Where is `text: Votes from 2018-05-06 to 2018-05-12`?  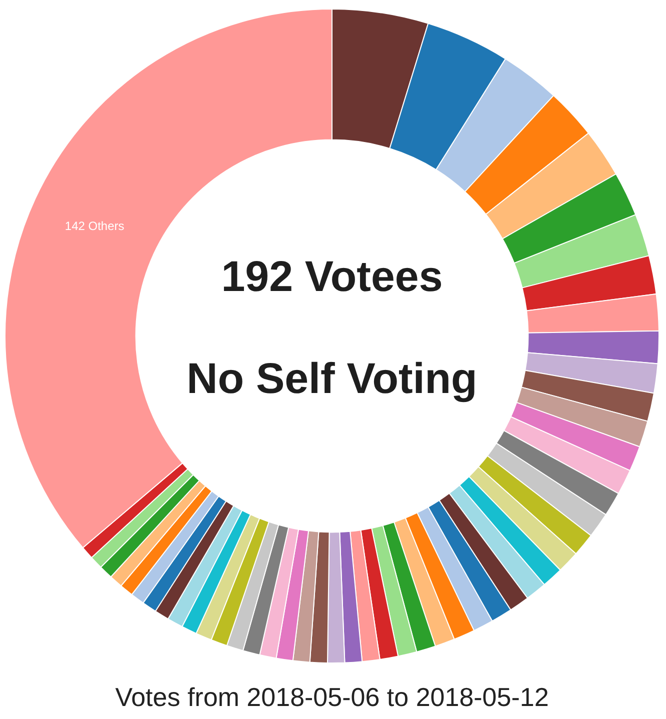 text: Votes from 2018-05-06 to 2018-05-12 is located at coordinates (332, 697).